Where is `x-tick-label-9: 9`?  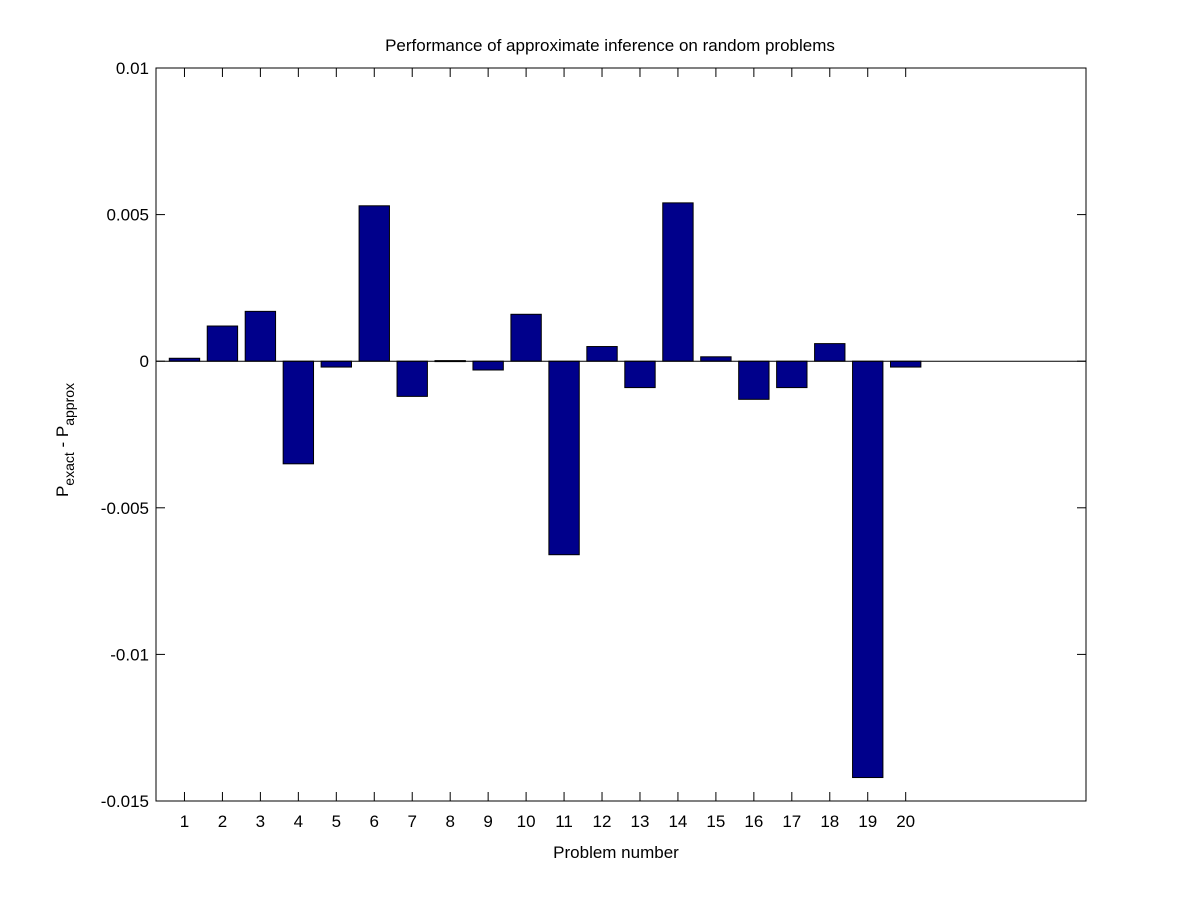 x-tick-label-9: 9 is located at coordinates (487, 821).